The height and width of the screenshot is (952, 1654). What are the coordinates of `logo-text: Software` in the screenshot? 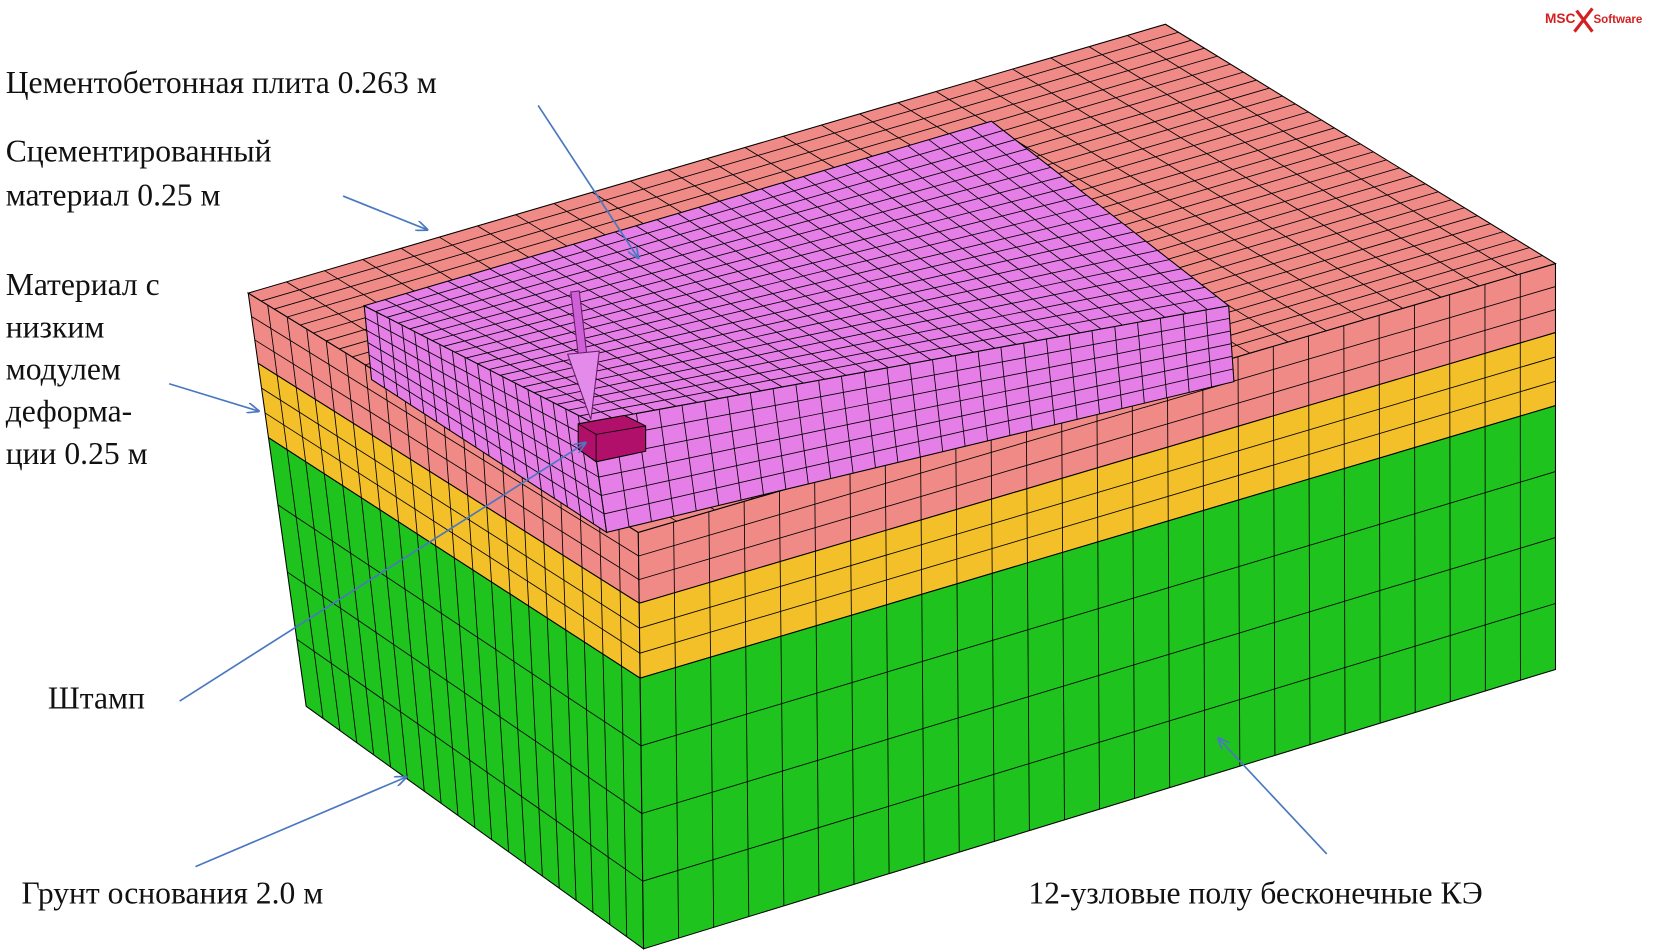 It's located at (1617, 20).